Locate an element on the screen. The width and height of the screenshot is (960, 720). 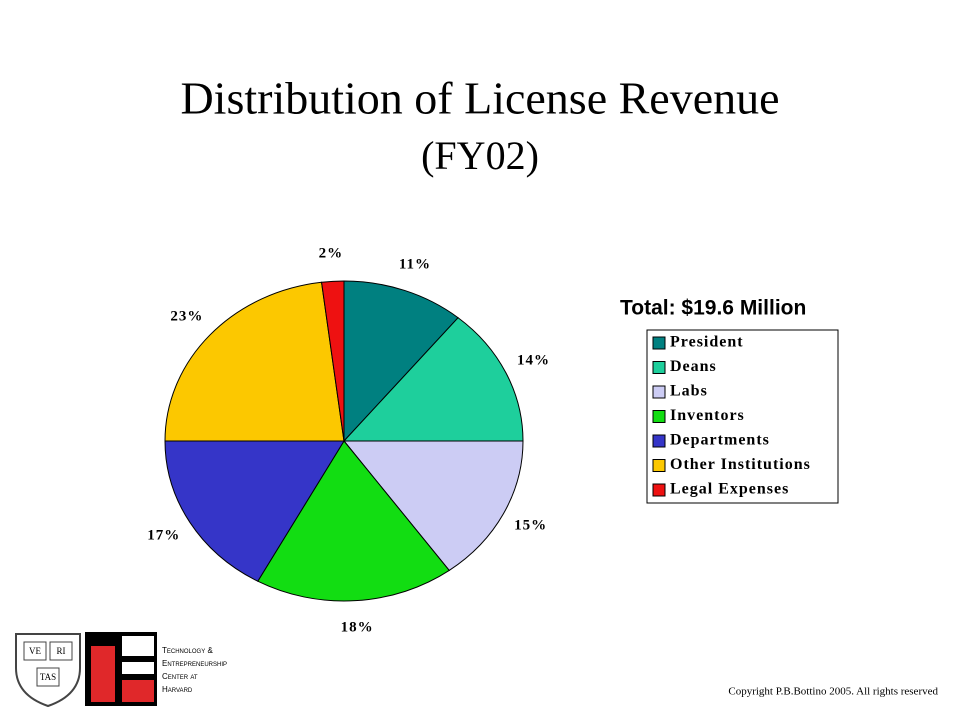
shield-text: RI is located at coordinates (61, 651).